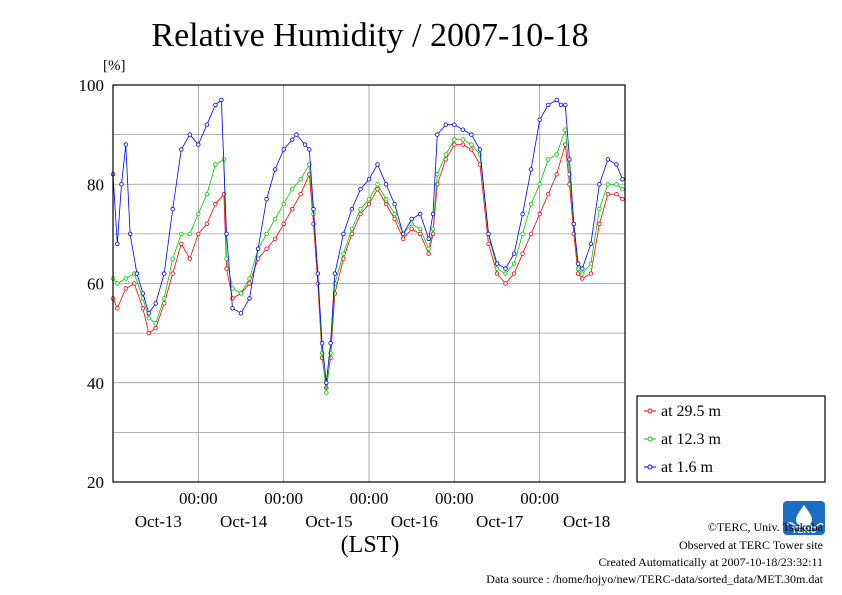 The height and width of the screenshot is (595, 842). What do you see at coordinates (804, 530) in the screenshot?
I see `logo-text: TERC` at bounding box center [804, 530].